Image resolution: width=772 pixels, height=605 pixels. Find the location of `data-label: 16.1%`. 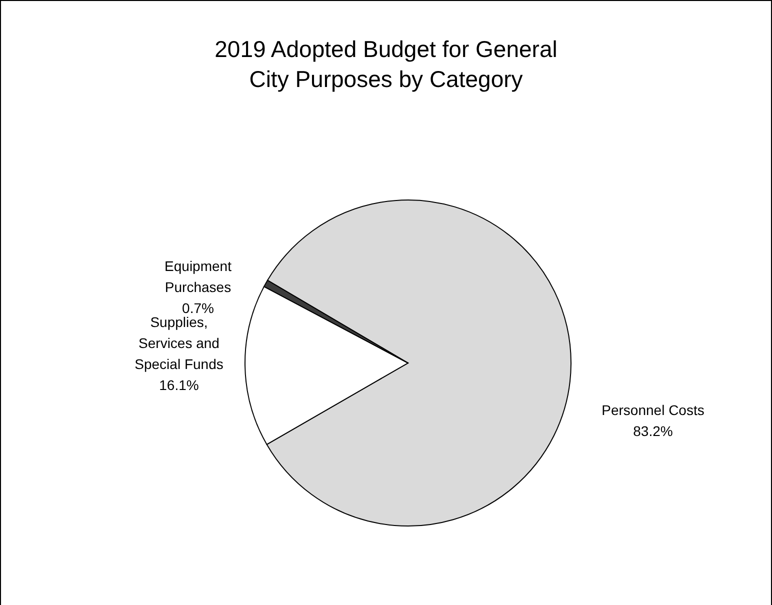

data-label: 16.1% is located at coordinates (179, 385).